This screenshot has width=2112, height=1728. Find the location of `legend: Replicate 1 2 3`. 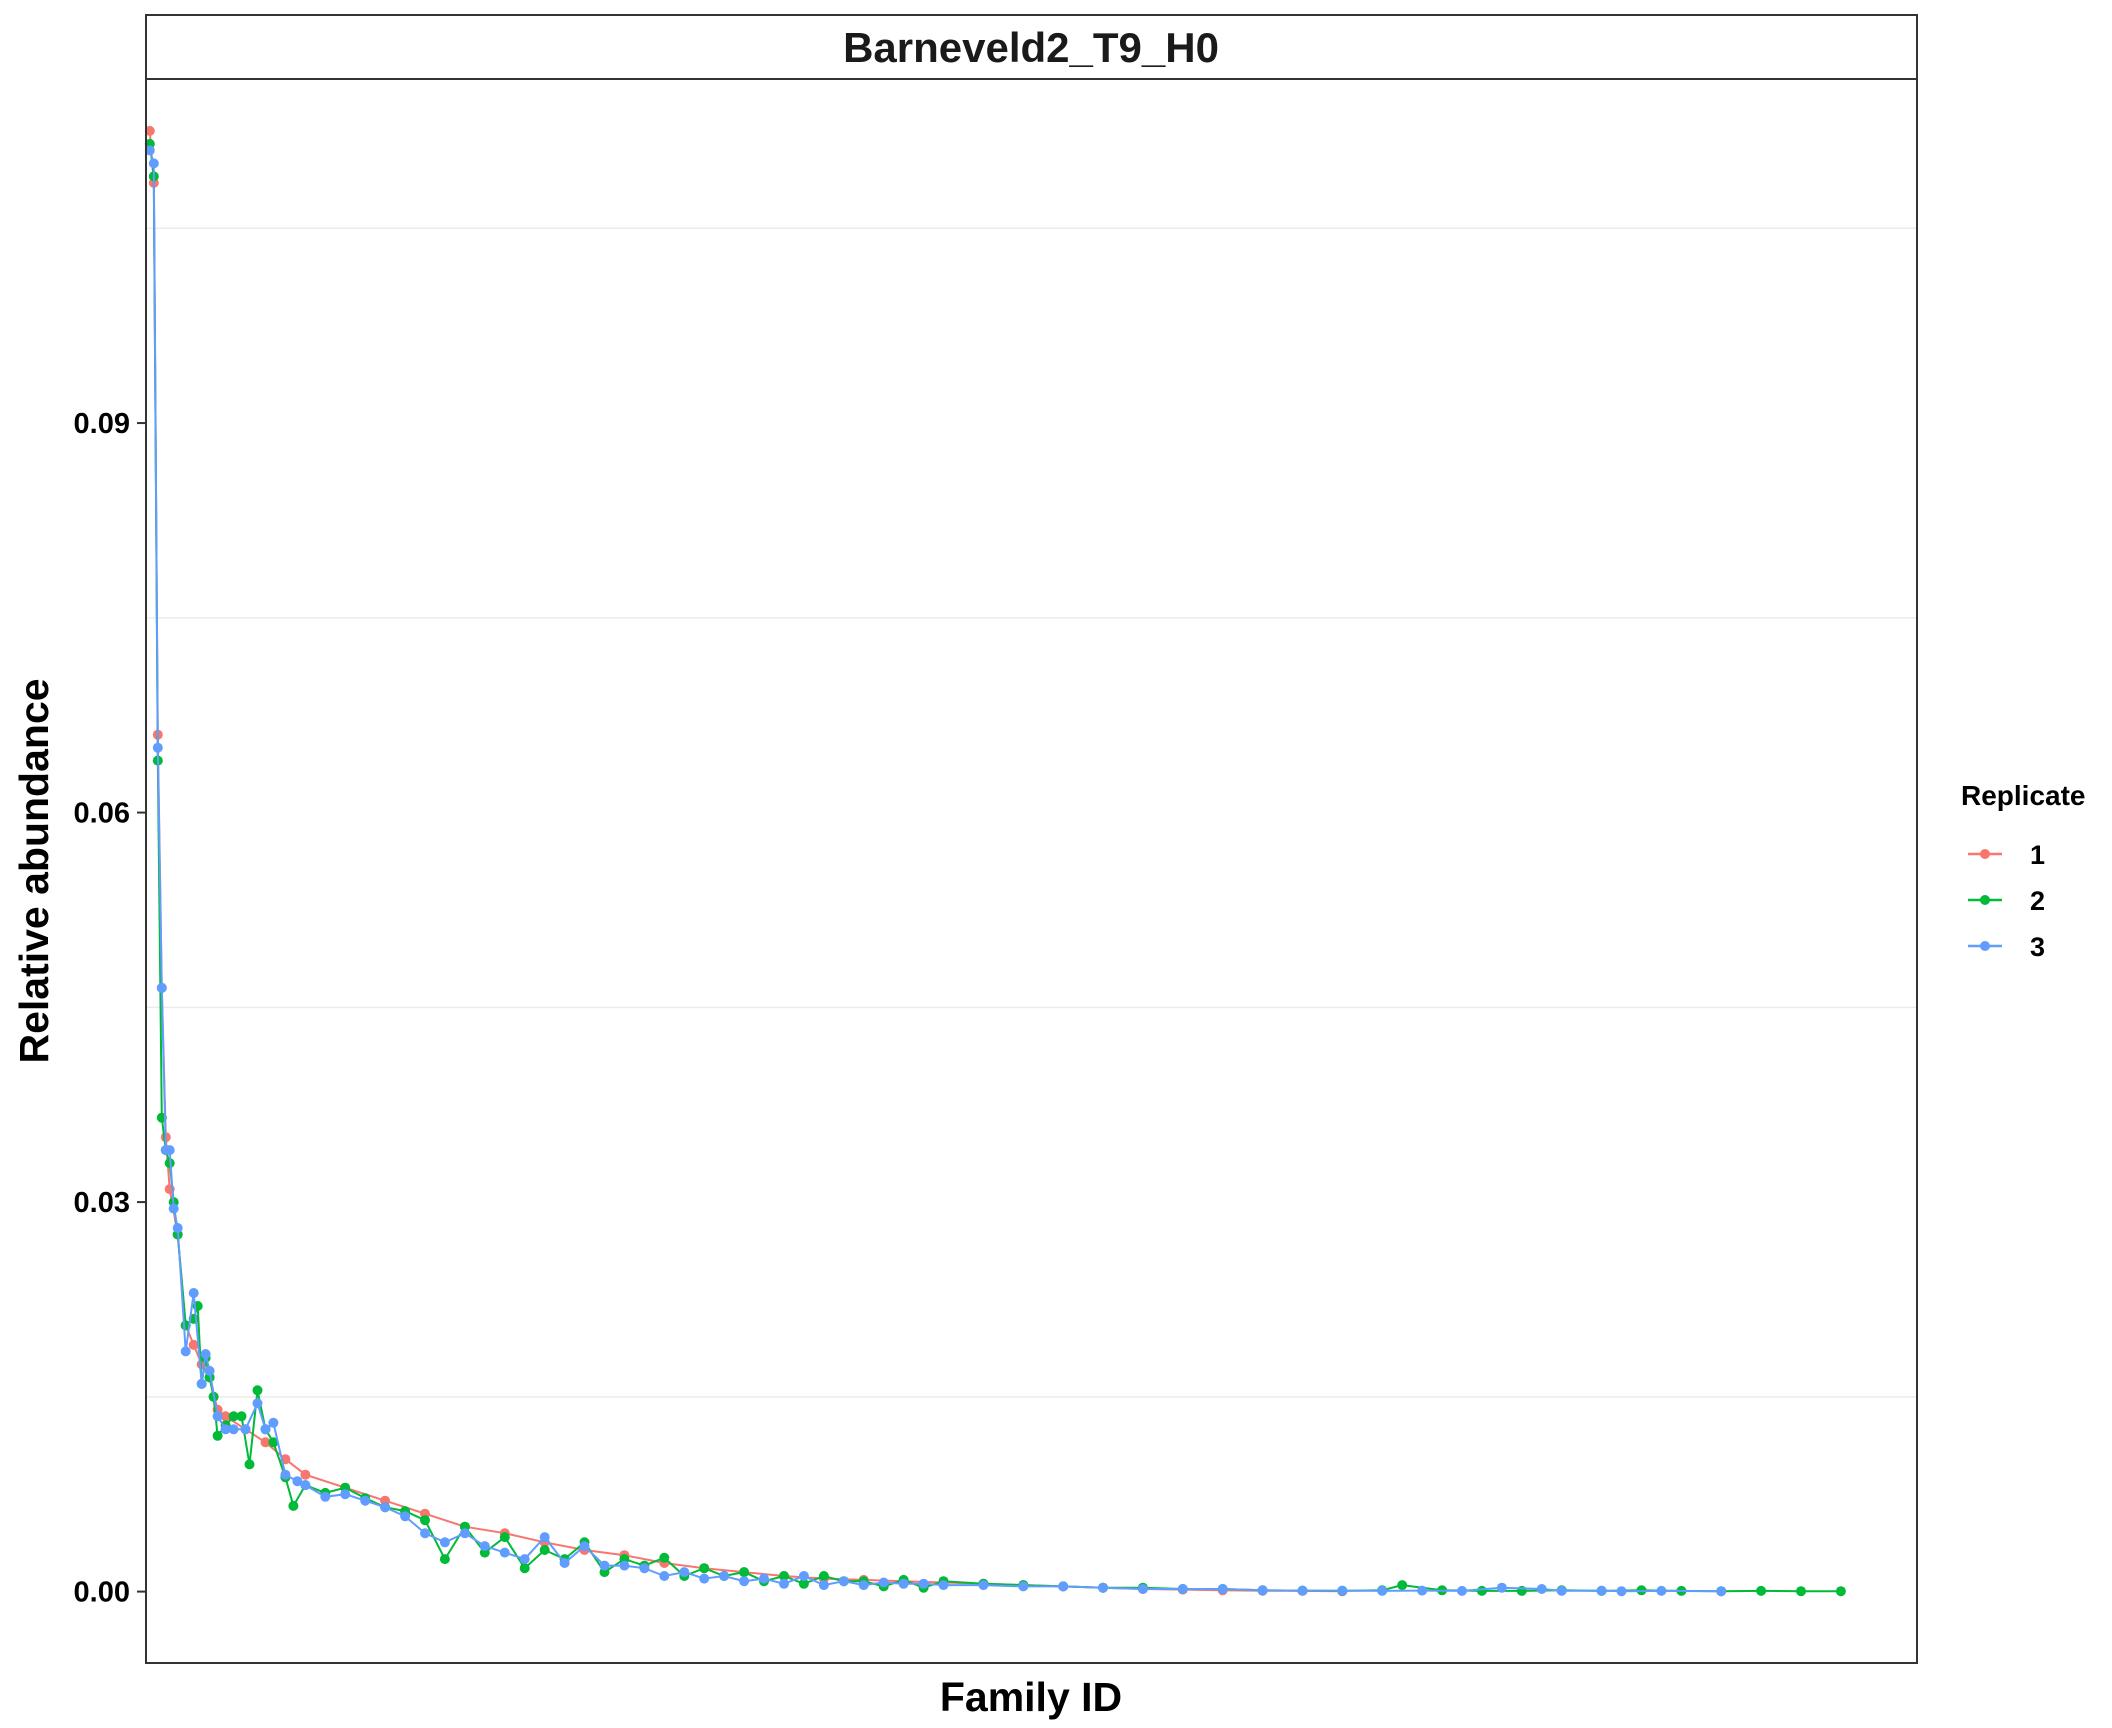

legend: Replicate 1 2 3 is located at coordinates (2023, 871).